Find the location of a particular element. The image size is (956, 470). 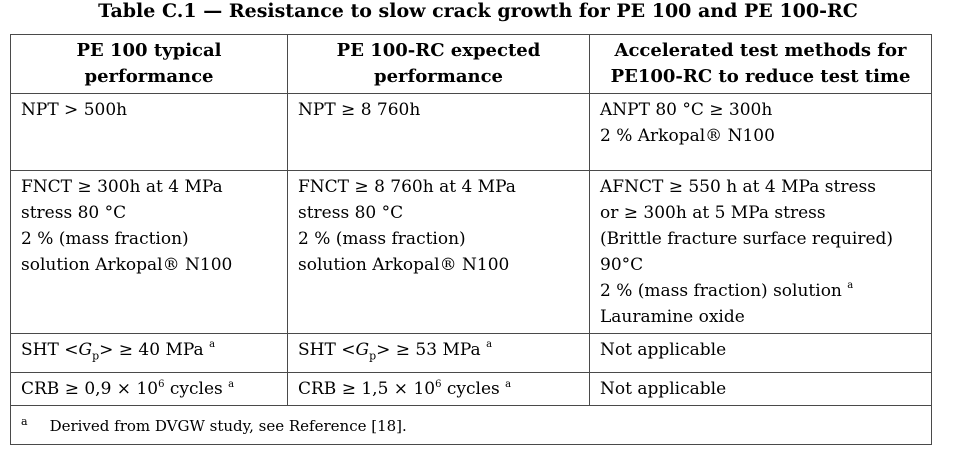

cell-line: AFNCT ≥ 550 h at 4 MPa stress is located at coordinates (738, 187).